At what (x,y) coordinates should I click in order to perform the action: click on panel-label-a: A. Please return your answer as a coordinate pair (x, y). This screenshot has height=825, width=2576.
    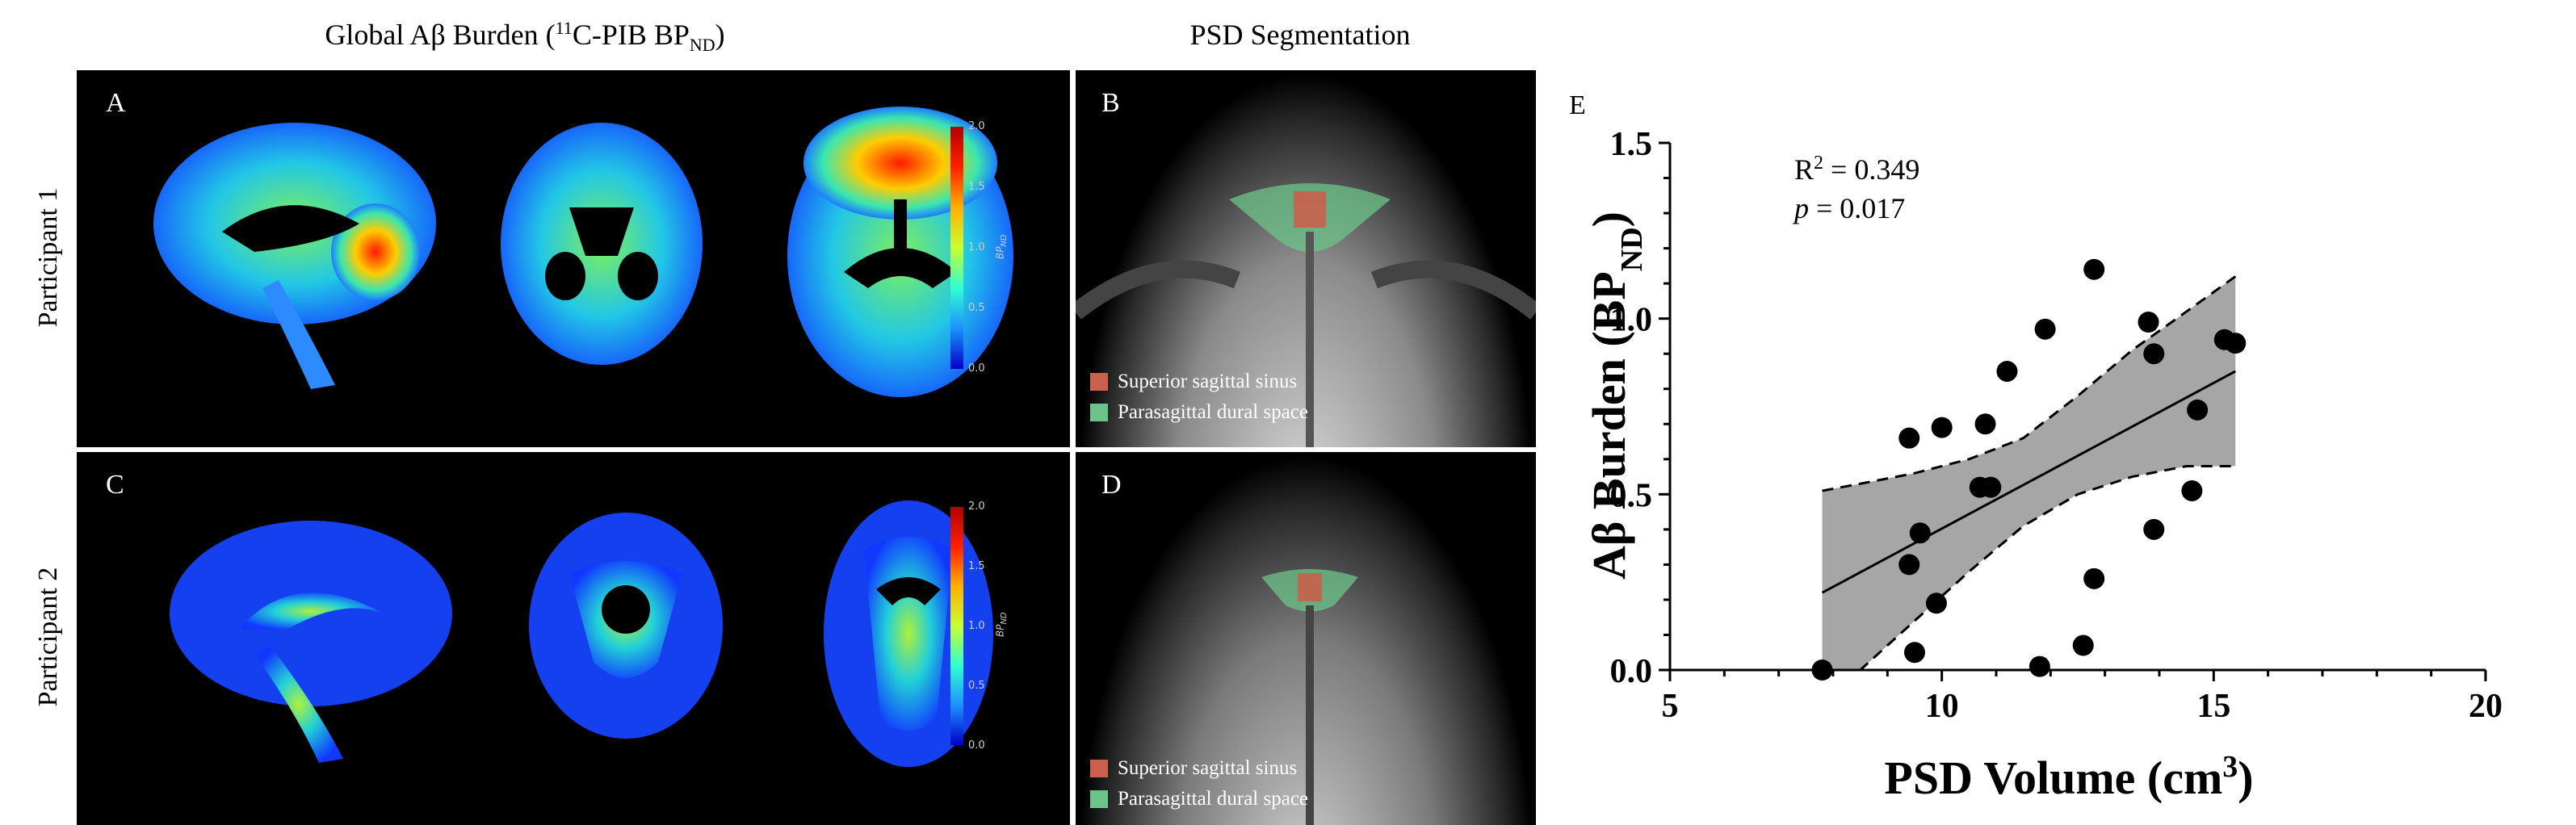
    Looking at the image, I should click on (116, 103).